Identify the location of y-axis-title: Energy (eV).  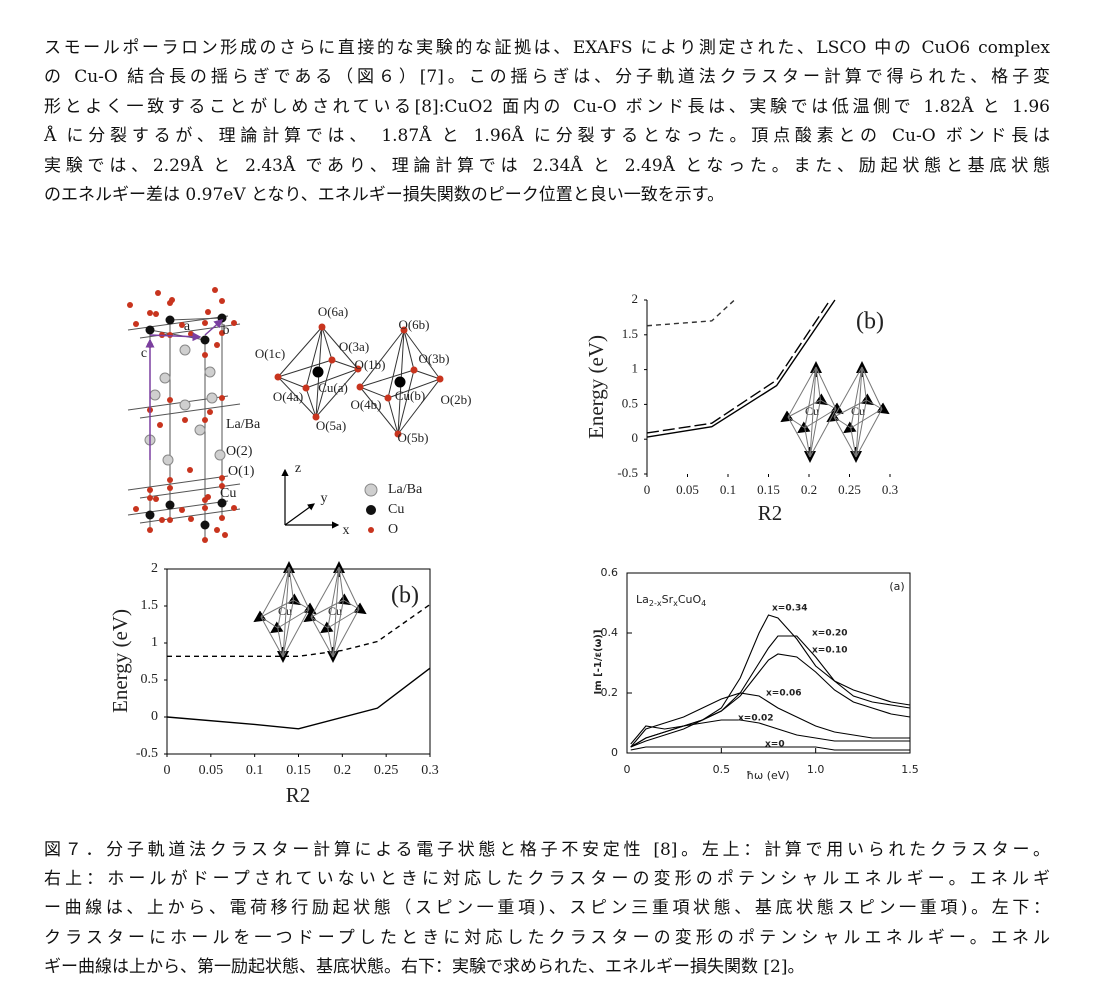
(120, 661).